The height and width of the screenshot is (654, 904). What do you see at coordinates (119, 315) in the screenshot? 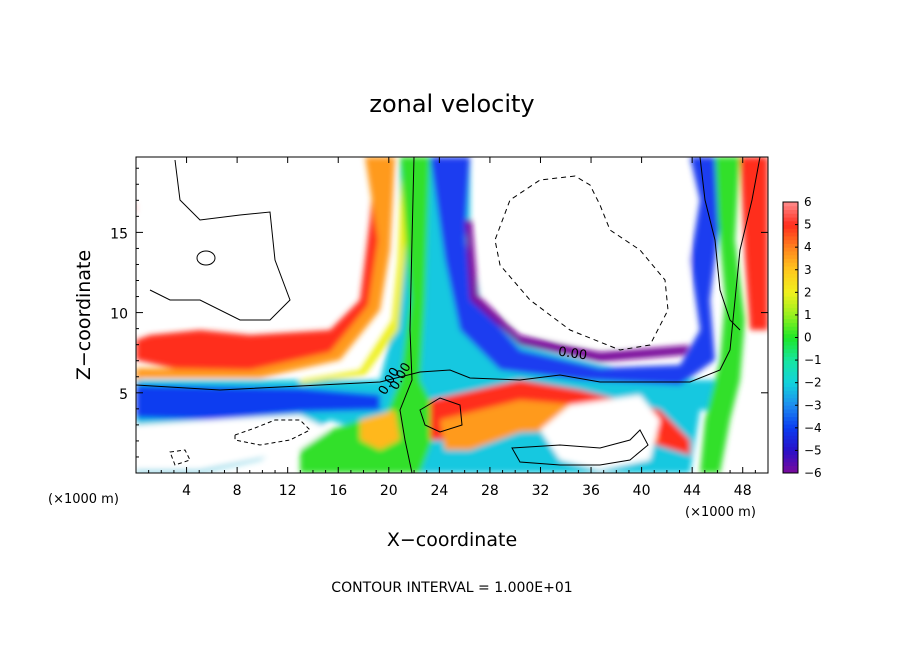
I see `y-tick-label: 10` at bounding box center [119, 315].